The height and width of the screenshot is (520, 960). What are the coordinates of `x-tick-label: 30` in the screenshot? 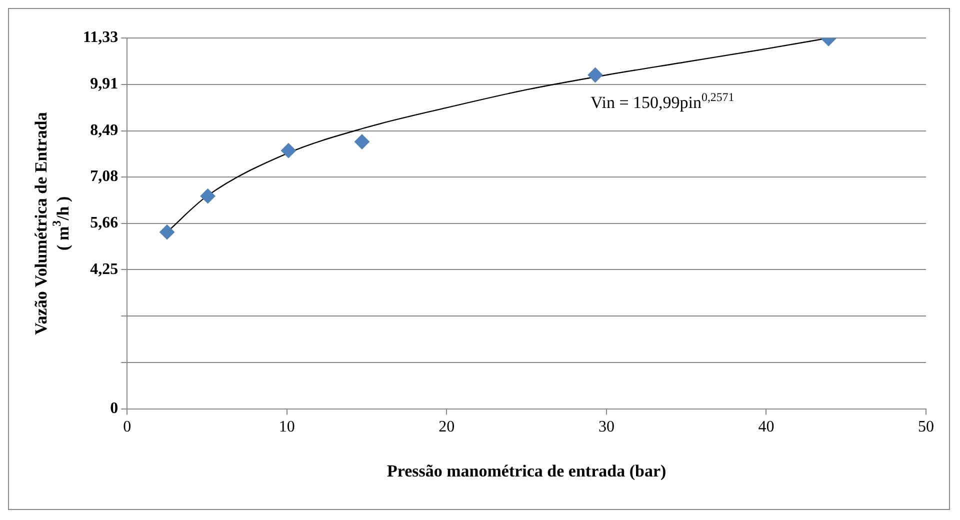 It's located at (606, 427).